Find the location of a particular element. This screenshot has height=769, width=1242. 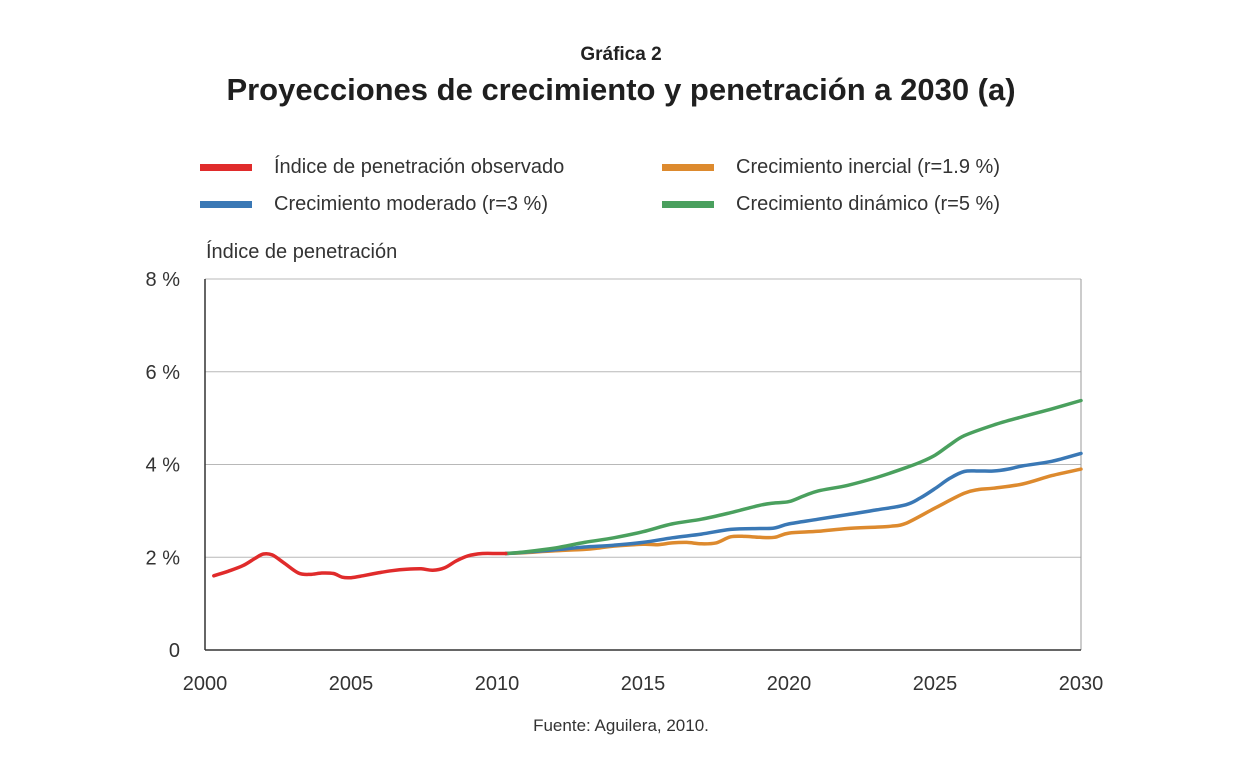

x-tick-label: 2015 is located at coordinates (643, 684).